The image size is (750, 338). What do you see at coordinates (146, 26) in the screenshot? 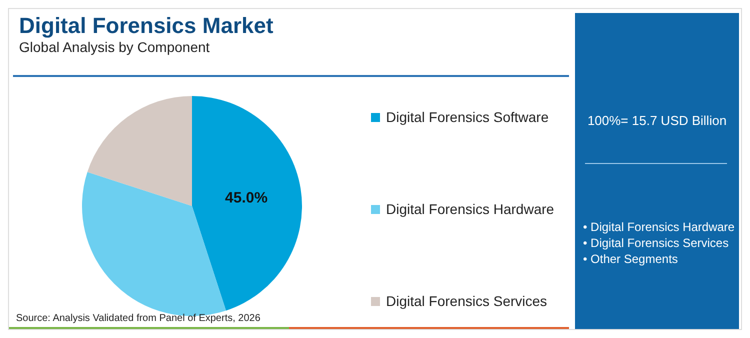
I see `chart-title: Digital Forensics Market` at bounding box center [146, 26].